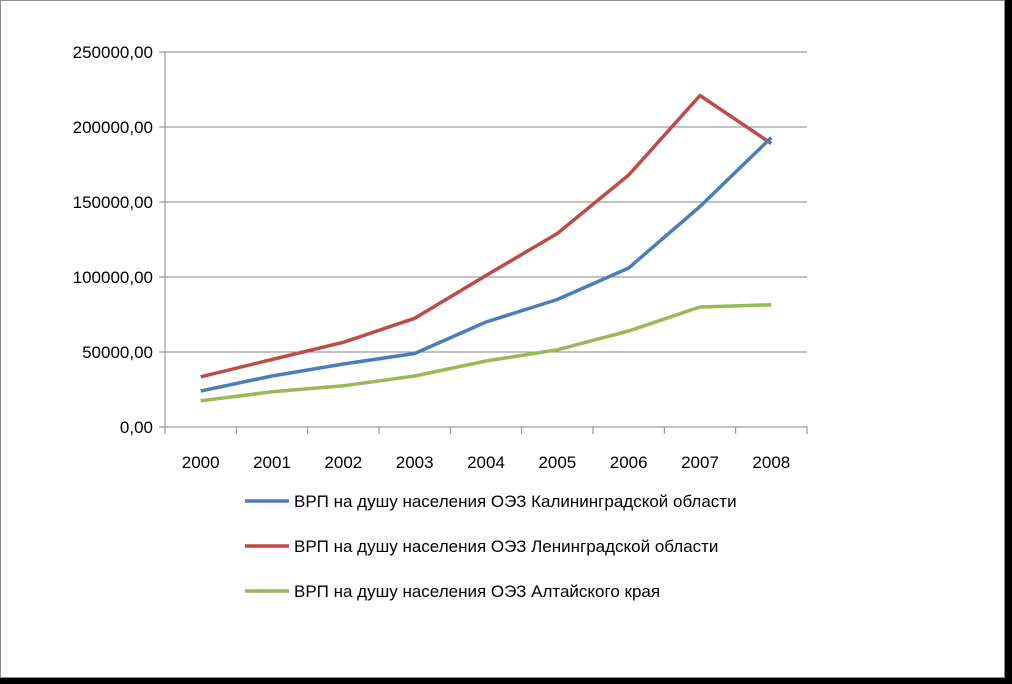 The height and width of the screenshot is (684, 1012). I want to click on x-tick-label: 2003, so click(415, 462).